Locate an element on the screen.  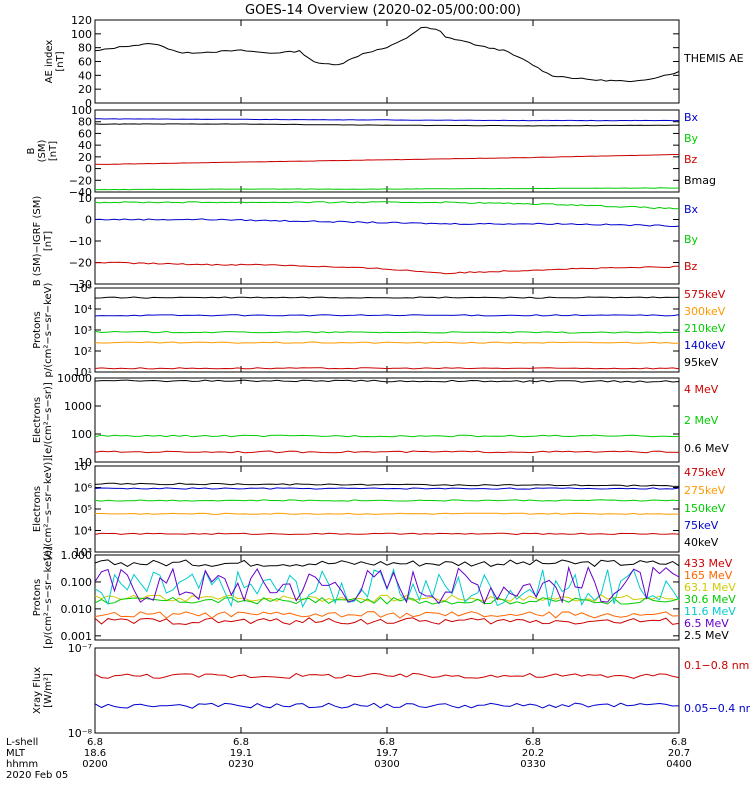
panel-3: −30 −20 −10 0 10 B (SM)−IGRF (SM) [nT] Bx By Bz is located at coordinates (365, 241).